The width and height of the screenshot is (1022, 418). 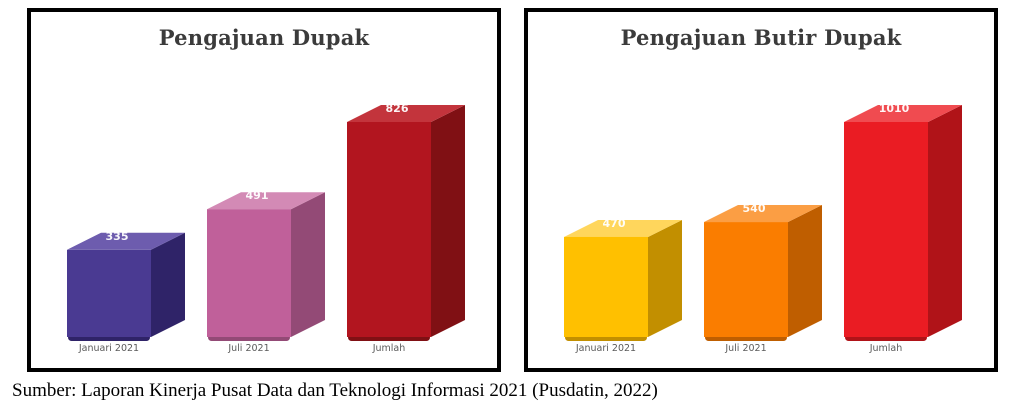 I want to click on bar-group: 1010 Jumlah, so click(x=903, y=228).